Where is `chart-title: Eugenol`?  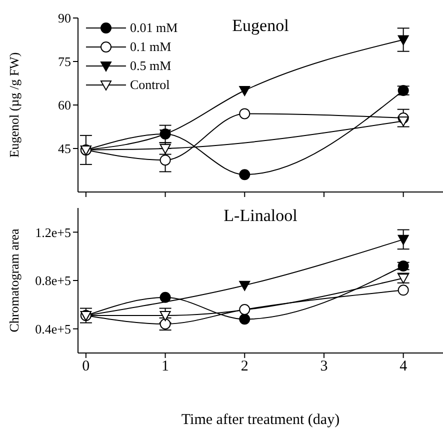 chart-title: Eugenol is located at coordinates (260, 25).